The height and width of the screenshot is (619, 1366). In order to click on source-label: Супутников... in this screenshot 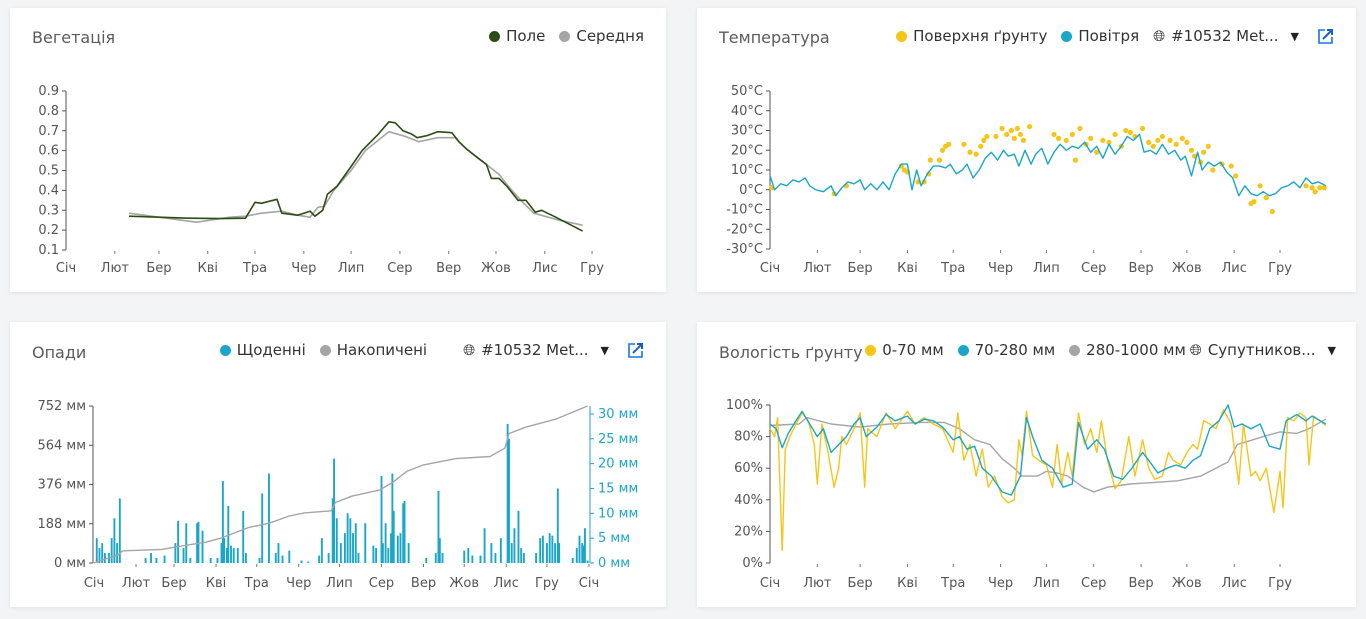, I will do `click(1261, 350)`.